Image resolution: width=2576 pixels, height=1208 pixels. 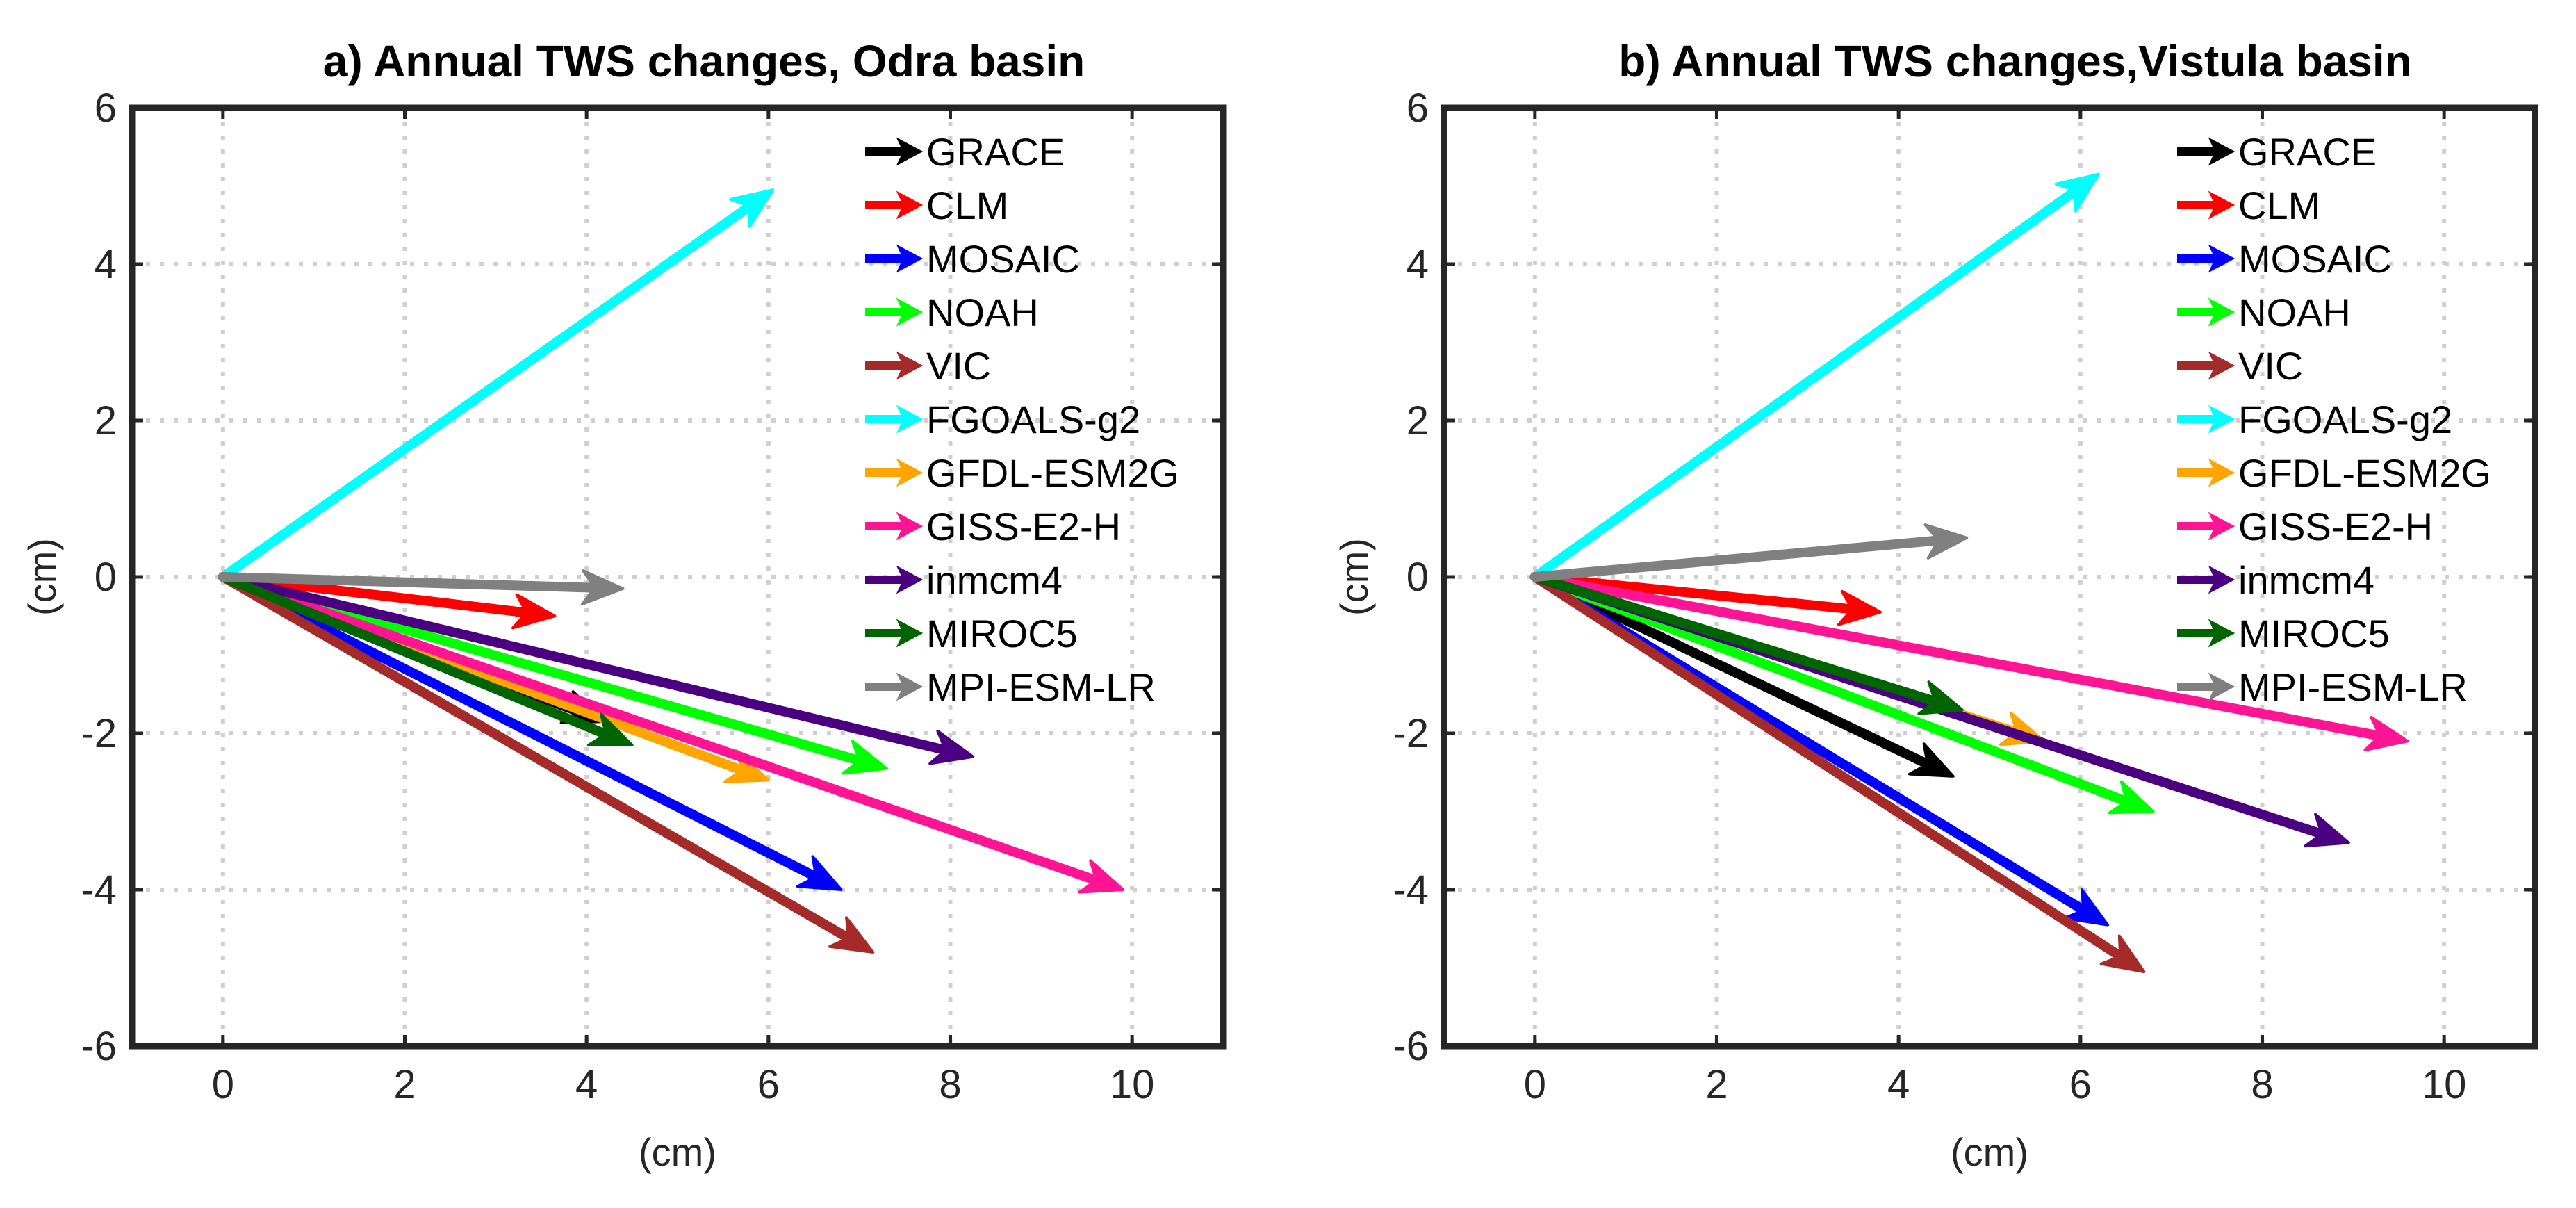 What do you see at coordinates (1417, 108) in the screenshot?
I see `y-tick-label: 6` at bounding box center [1417, 108].